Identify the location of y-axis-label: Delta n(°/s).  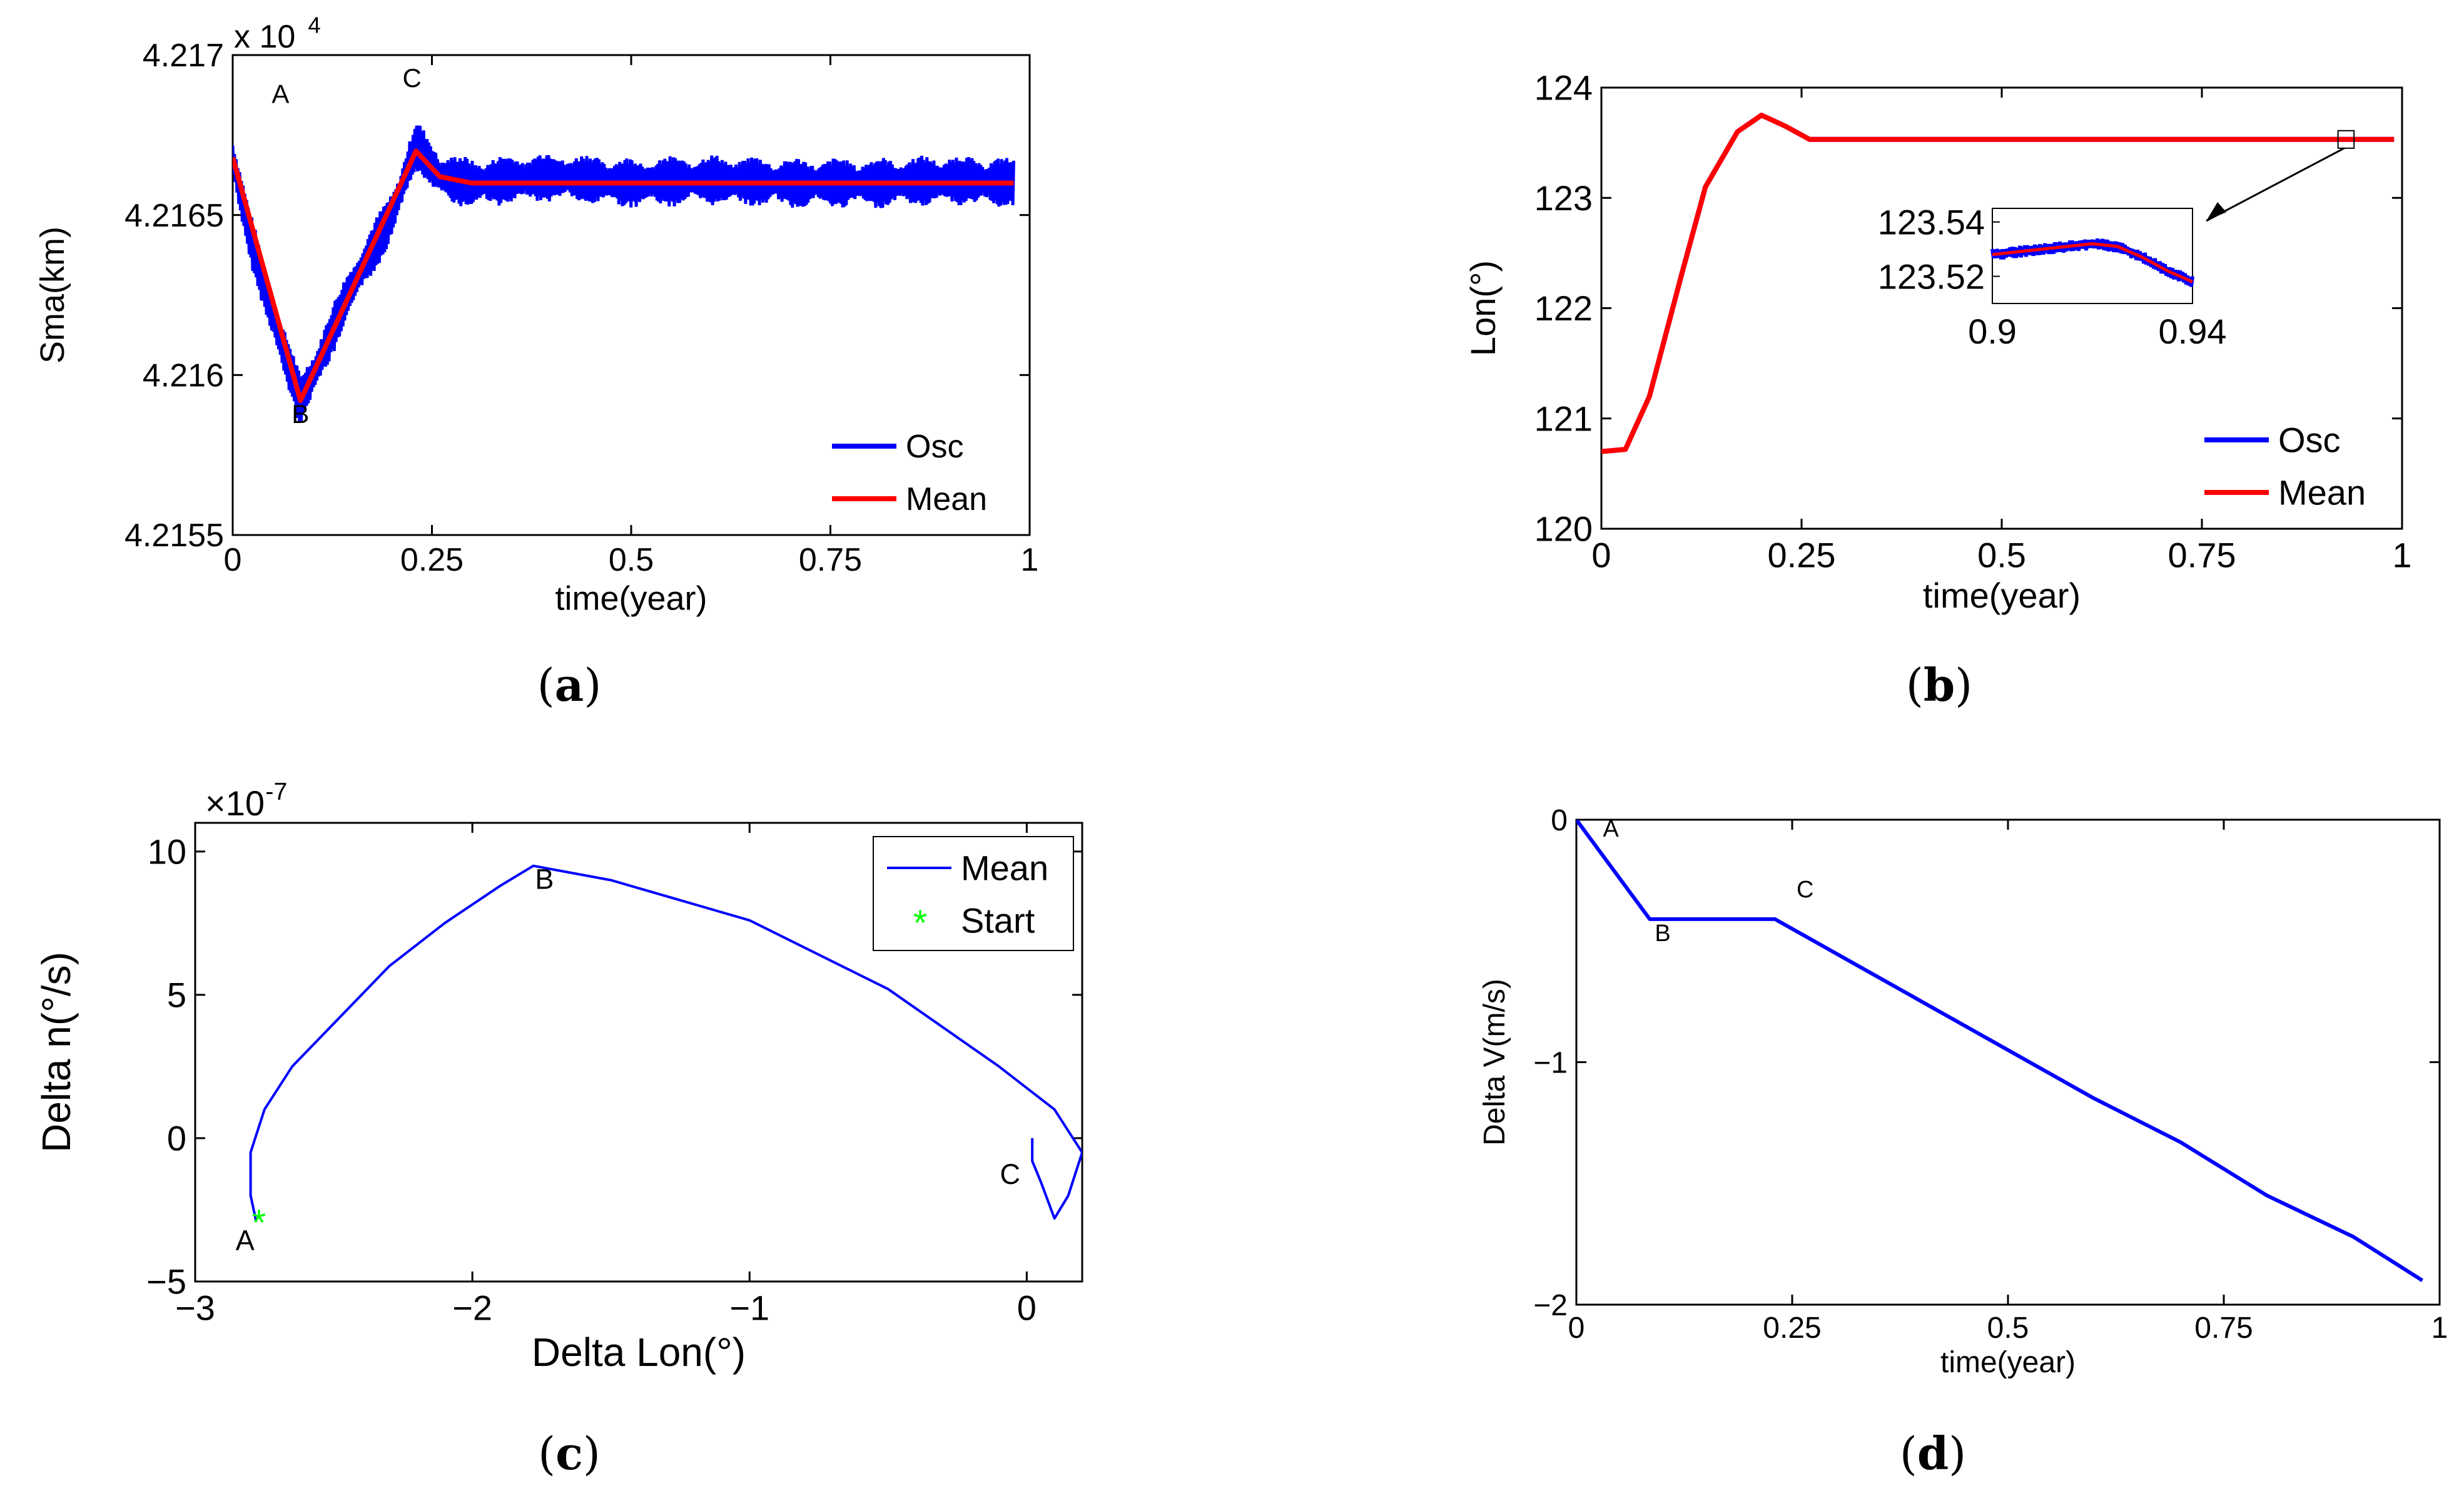
(56, 1052).